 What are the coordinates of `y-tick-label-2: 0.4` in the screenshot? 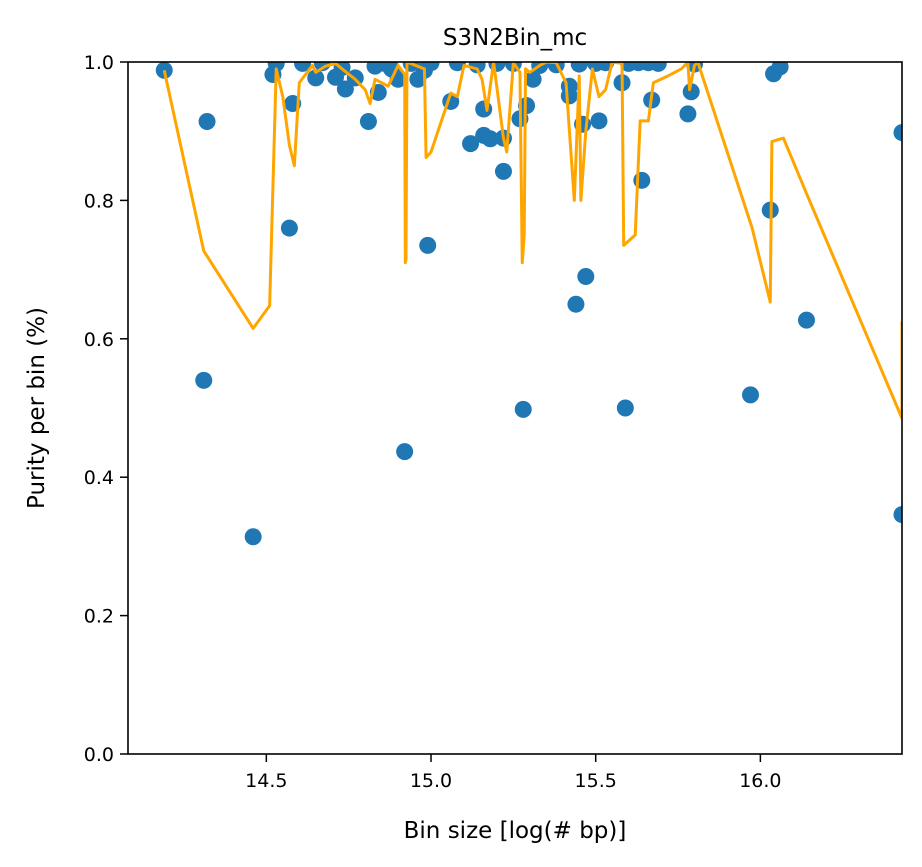 It's located at (99, 478).